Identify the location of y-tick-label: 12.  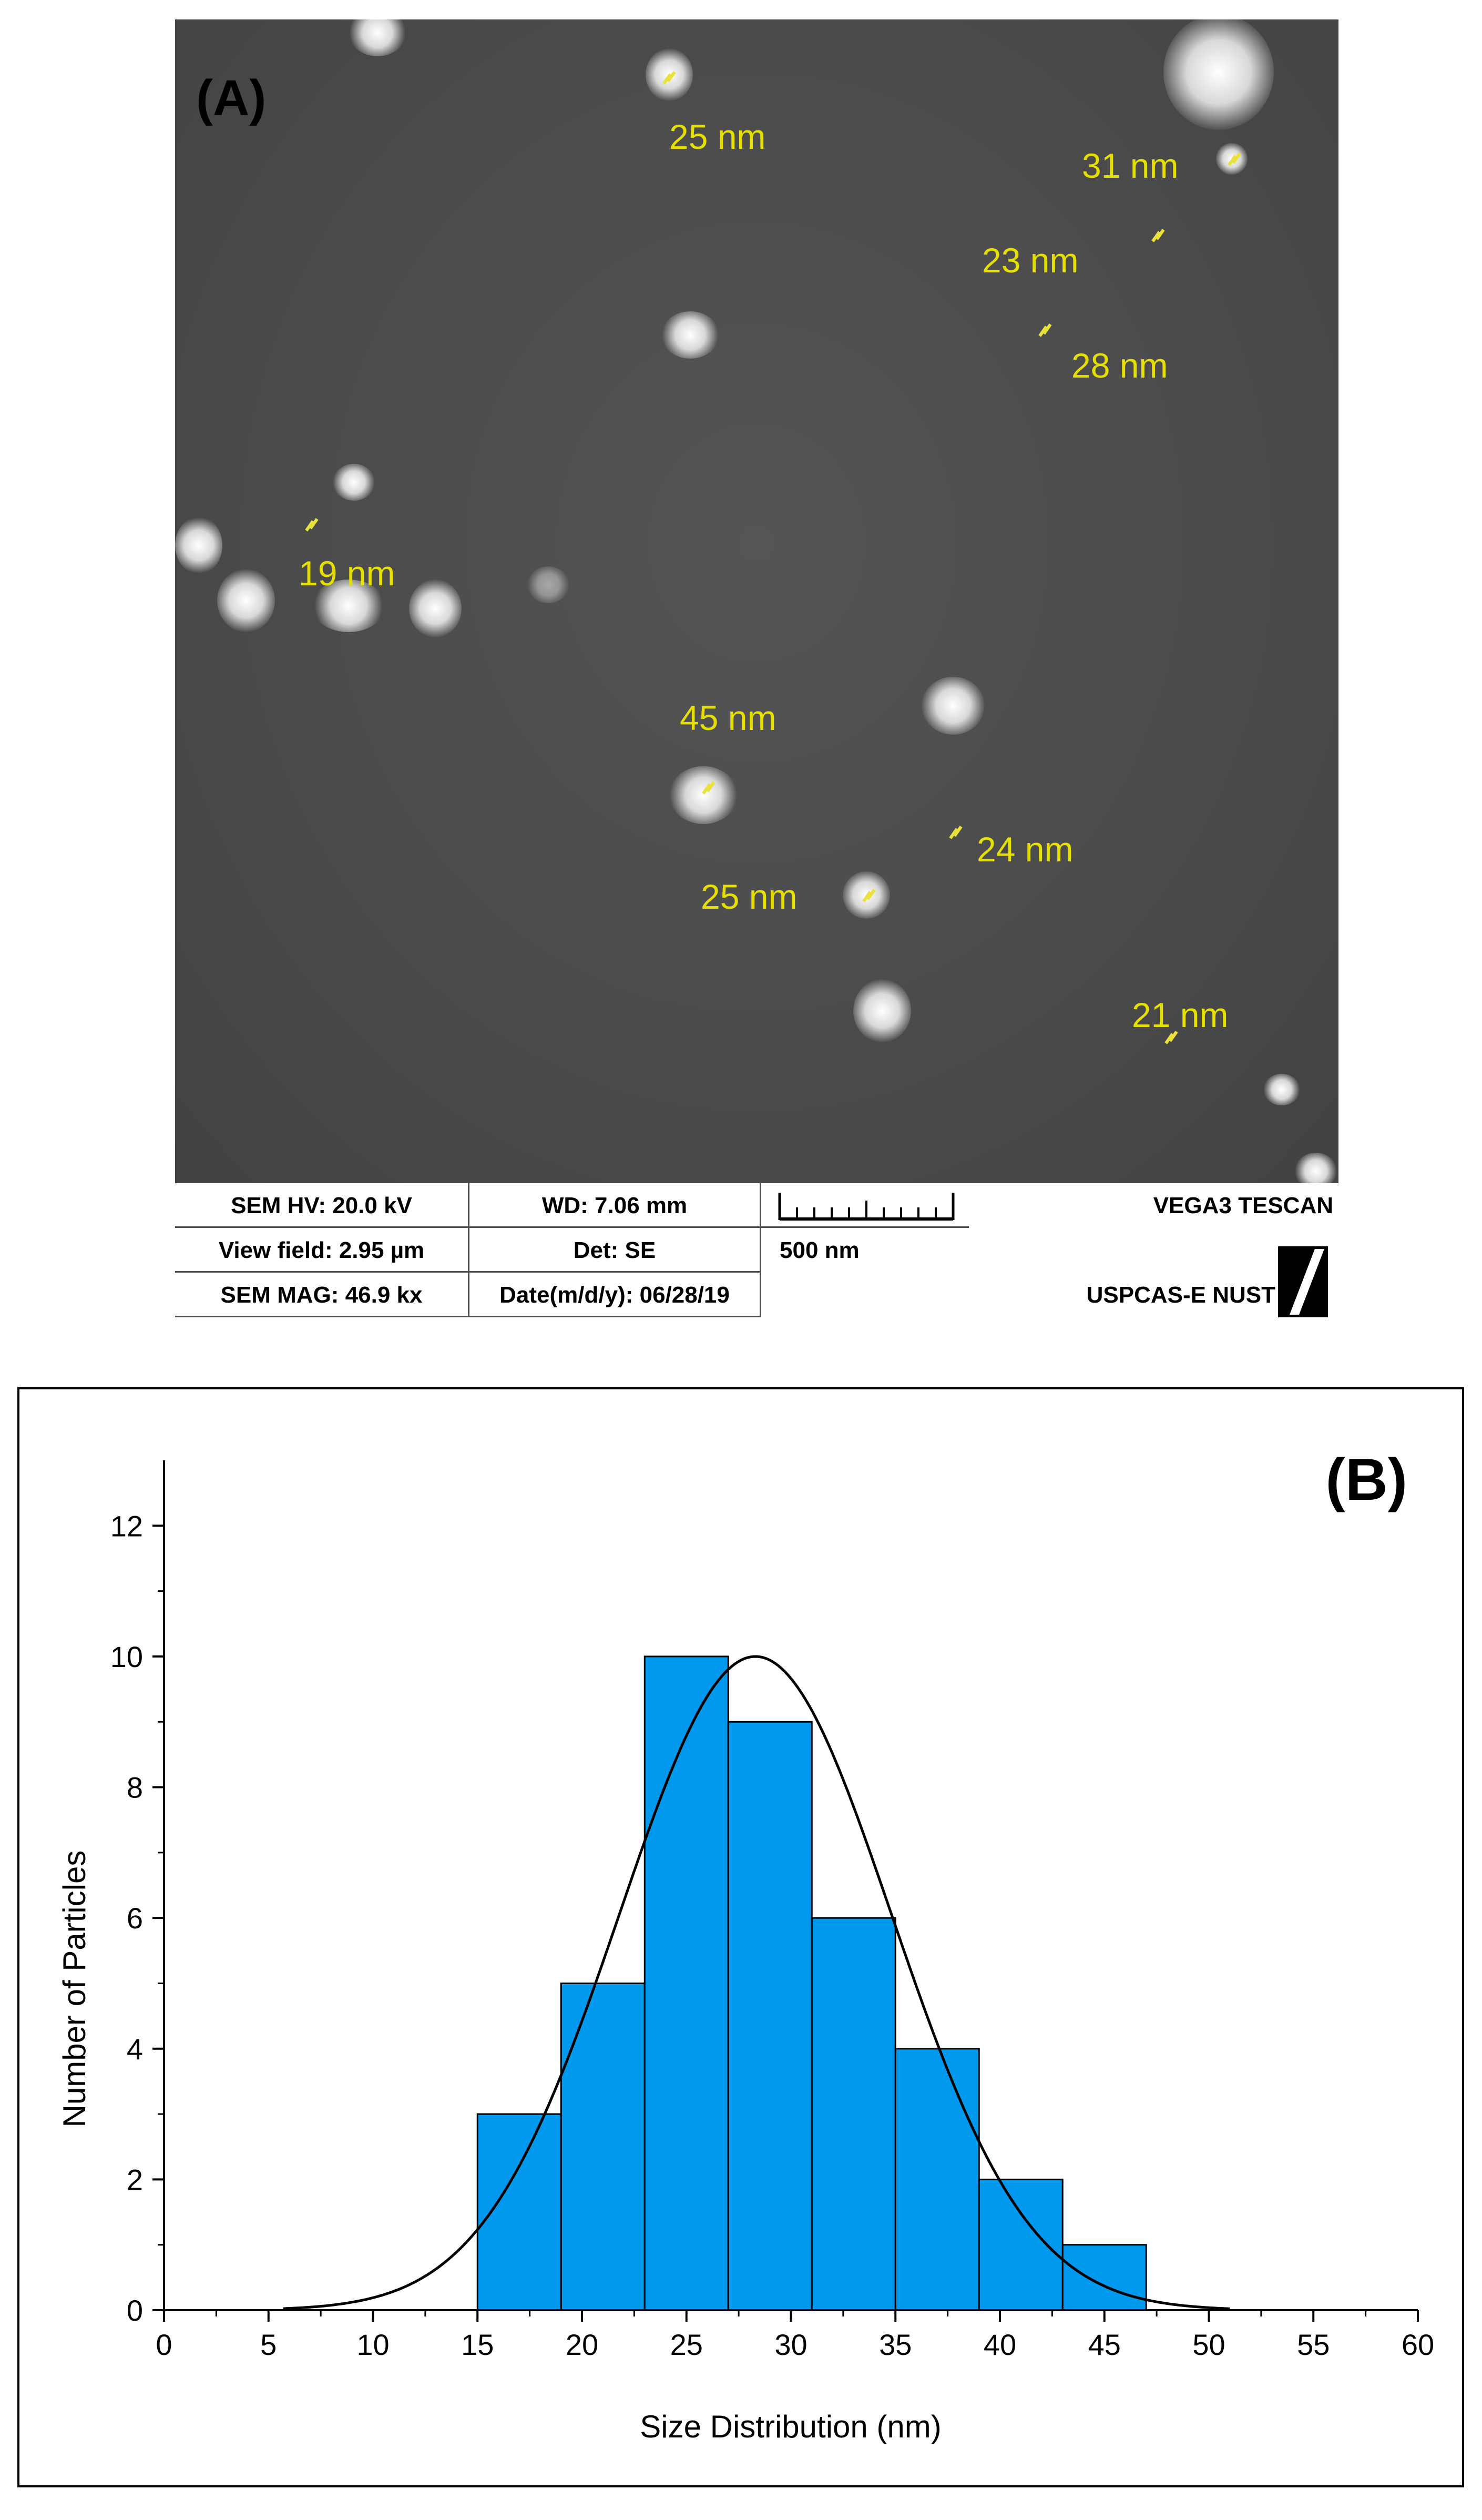
(126, 1525).